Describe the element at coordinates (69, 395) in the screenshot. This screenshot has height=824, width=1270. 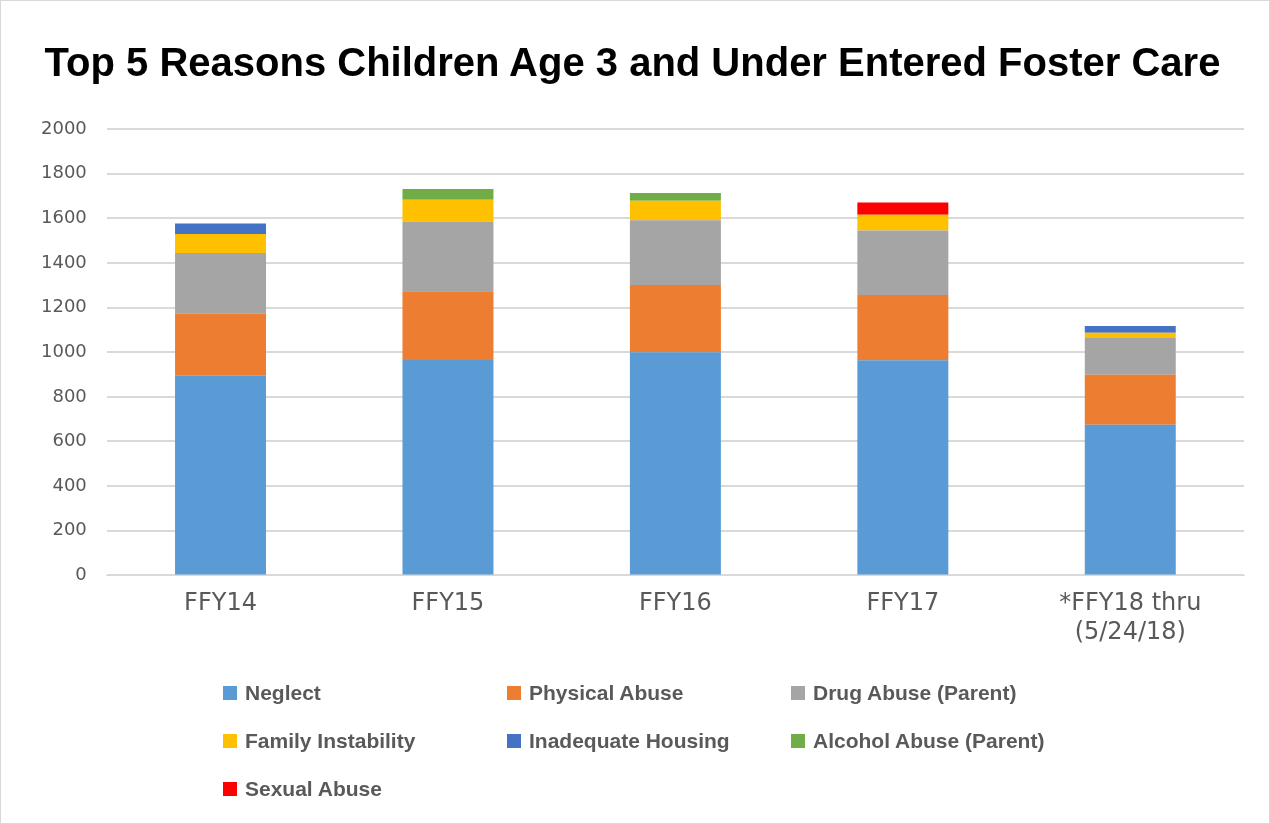
I see `y-tick-label: 800` at that location.